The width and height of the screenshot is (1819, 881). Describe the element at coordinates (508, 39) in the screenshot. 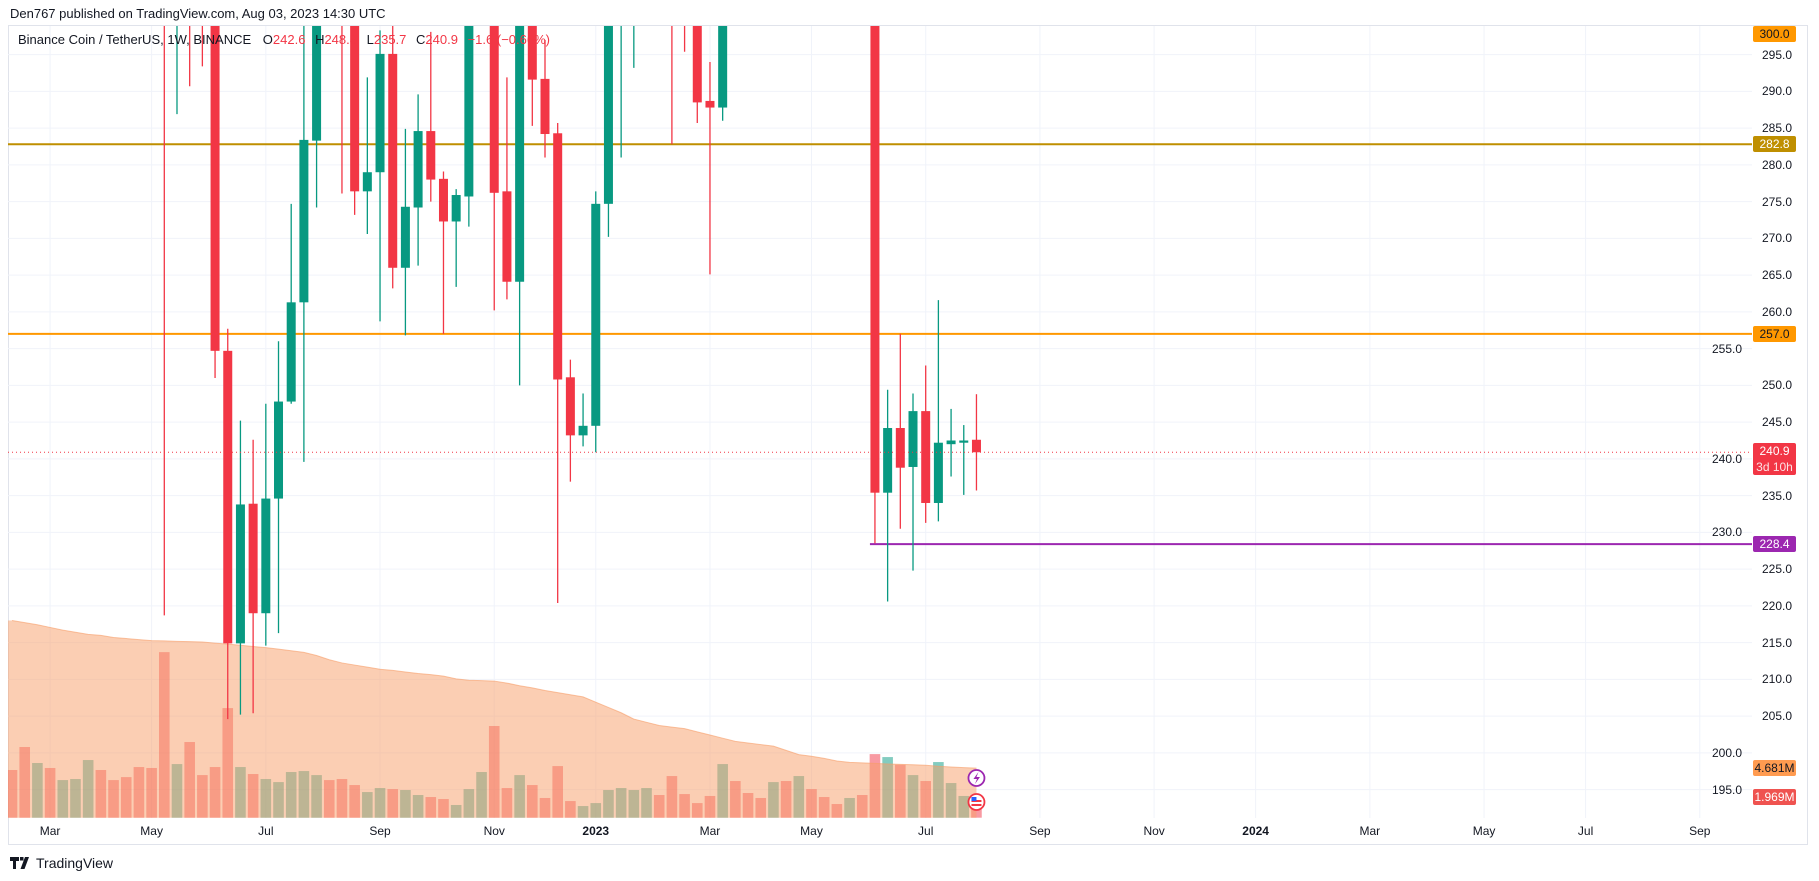

I see `change-value: −1.6 (−0.66%)` at that location.